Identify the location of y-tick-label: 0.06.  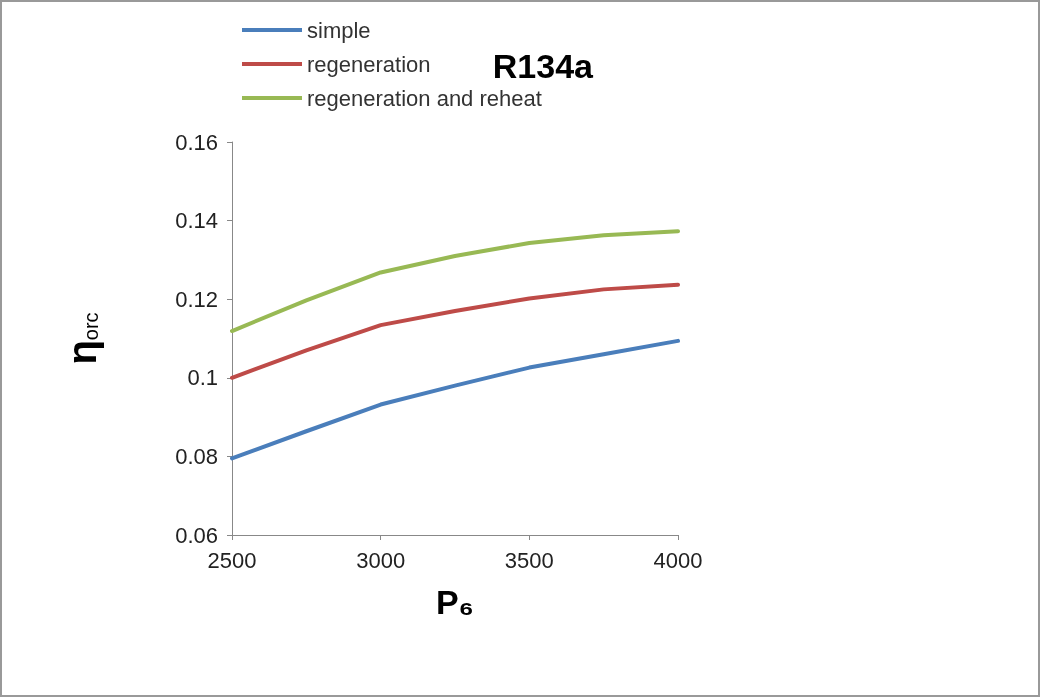
(196, 535).